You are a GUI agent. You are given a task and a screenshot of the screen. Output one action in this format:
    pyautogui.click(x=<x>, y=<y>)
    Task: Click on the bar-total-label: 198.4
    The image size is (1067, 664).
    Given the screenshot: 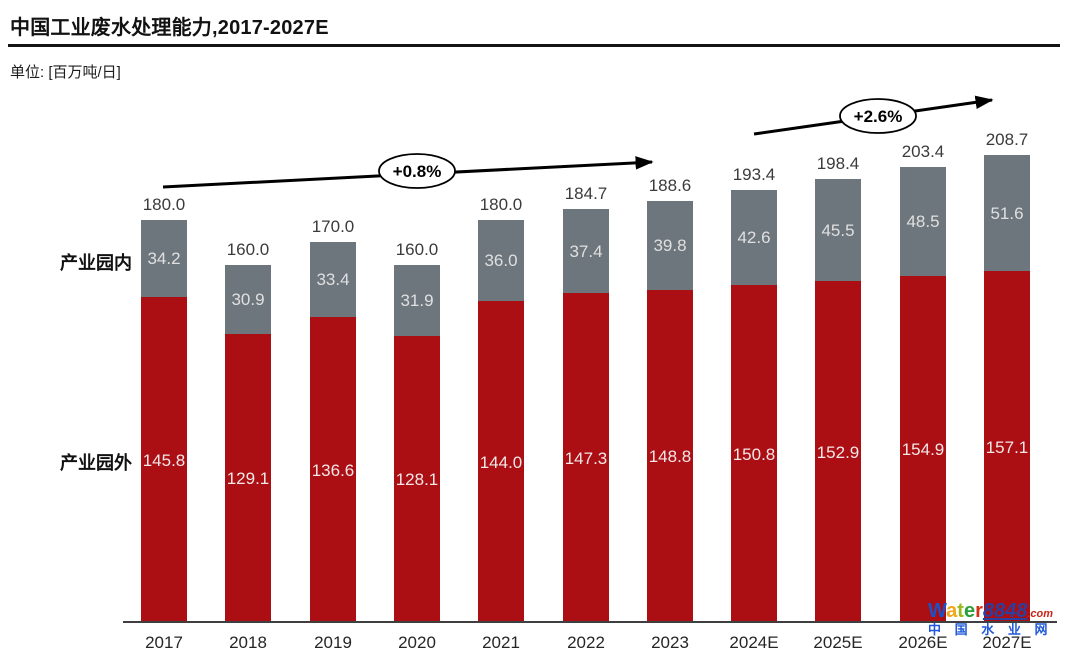 What is the action you would take?
    pyautogui.click(x=838, y=163)
    